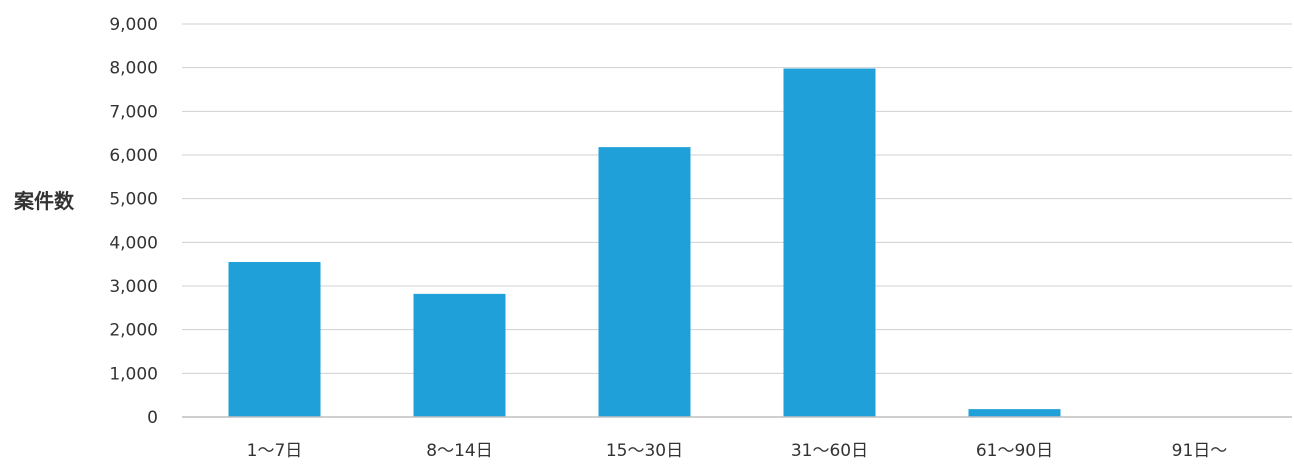  Describe the element at coordinates (829, 451) in the screenshot. I see `x-tick-label: 31～60日` at that location.